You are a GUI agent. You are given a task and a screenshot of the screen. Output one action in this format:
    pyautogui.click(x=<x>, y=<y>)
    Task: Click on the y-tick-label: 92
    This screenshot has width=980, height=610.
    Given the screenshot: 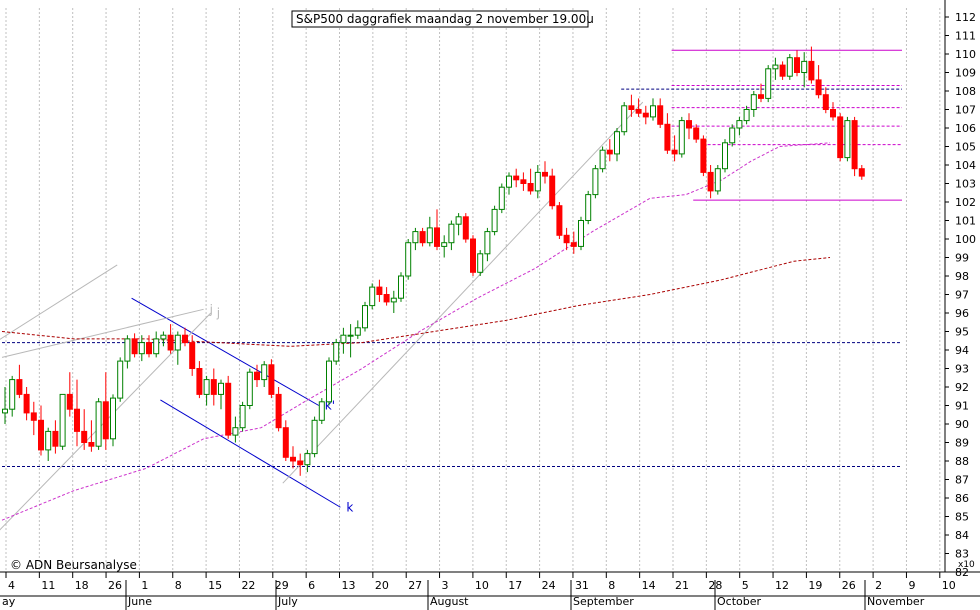 What is the action you would take?
    pyautogui.click(x=962, y=387)
    